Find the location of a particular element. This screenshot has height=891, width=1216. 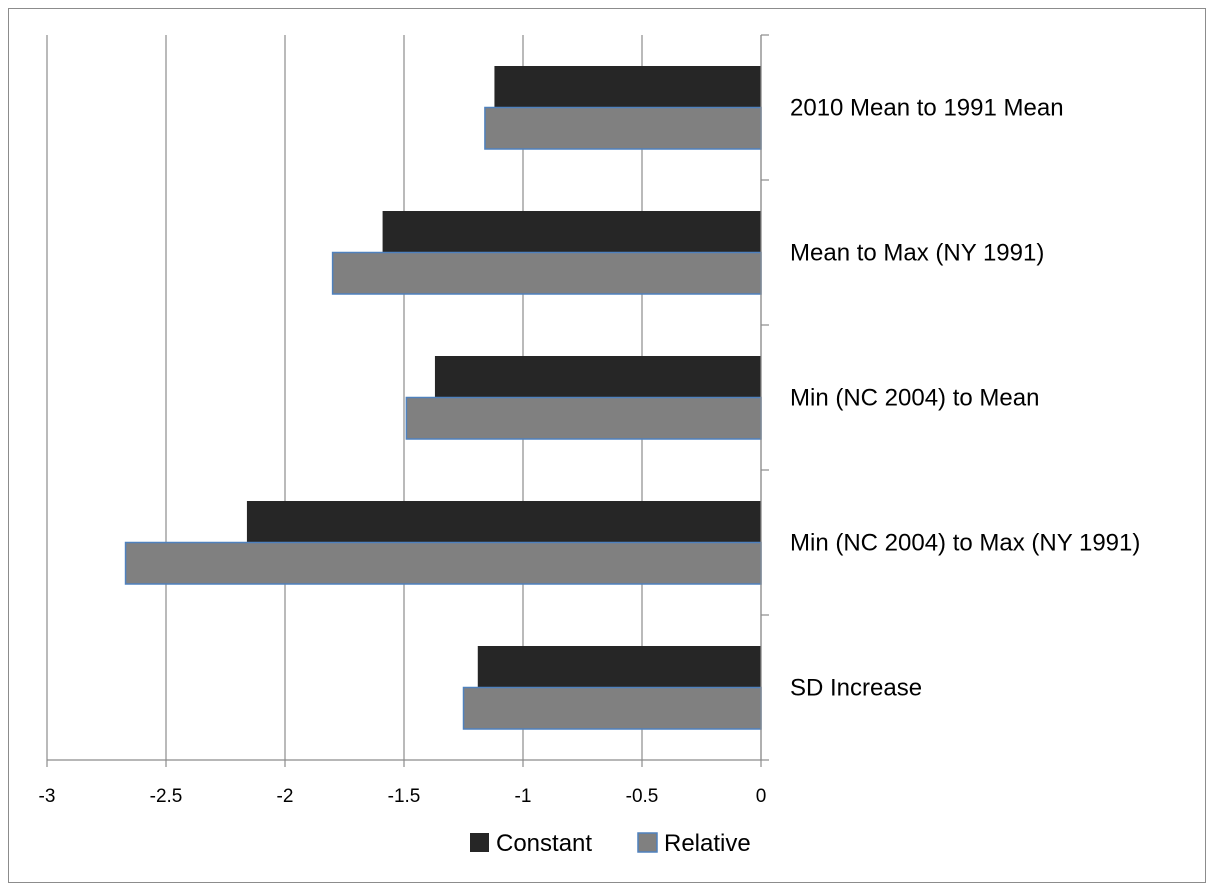

x-tick-labels: -3 -2.5 -2 -1.5 -1 -0.5 0 is located at coordinates (403, 796).